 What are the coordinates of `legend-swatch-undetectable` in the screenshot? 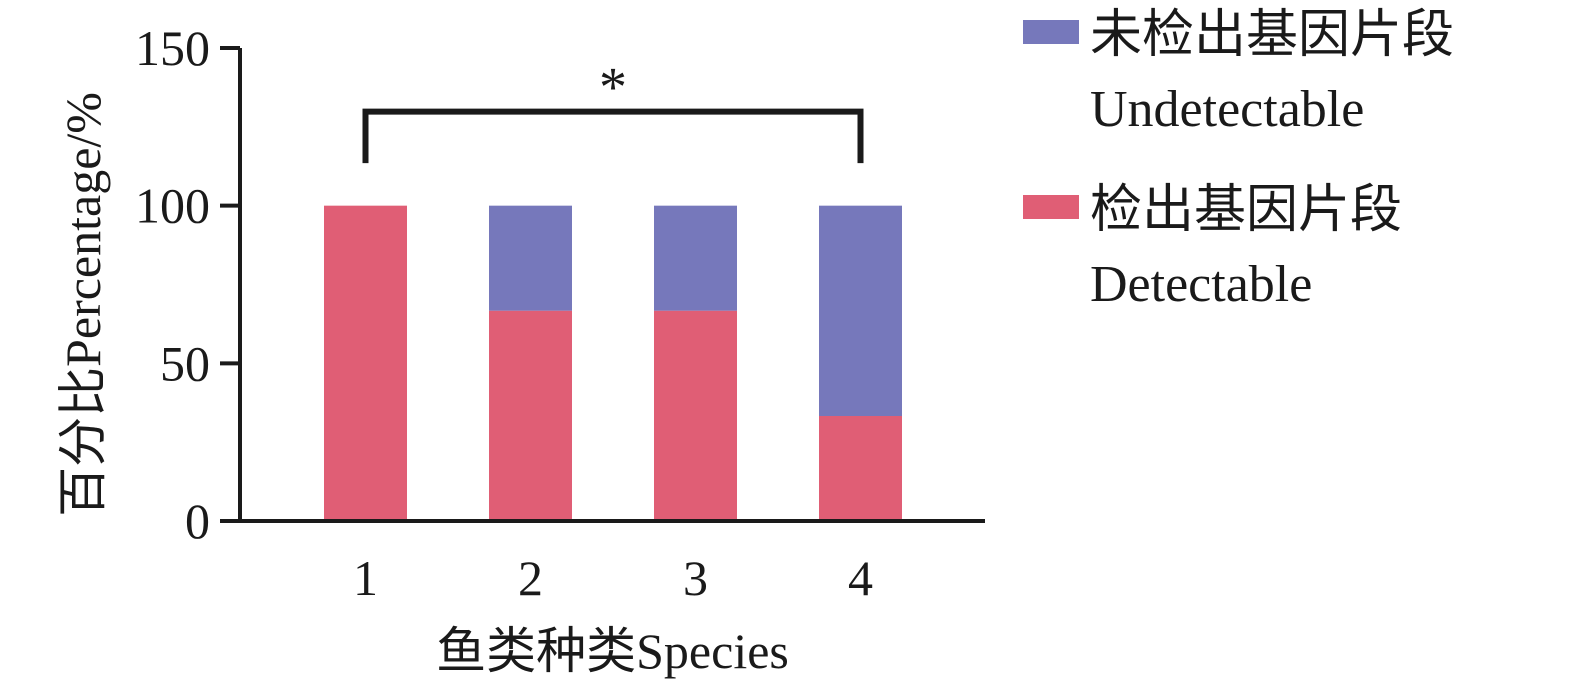 It's located at (1051, 32).